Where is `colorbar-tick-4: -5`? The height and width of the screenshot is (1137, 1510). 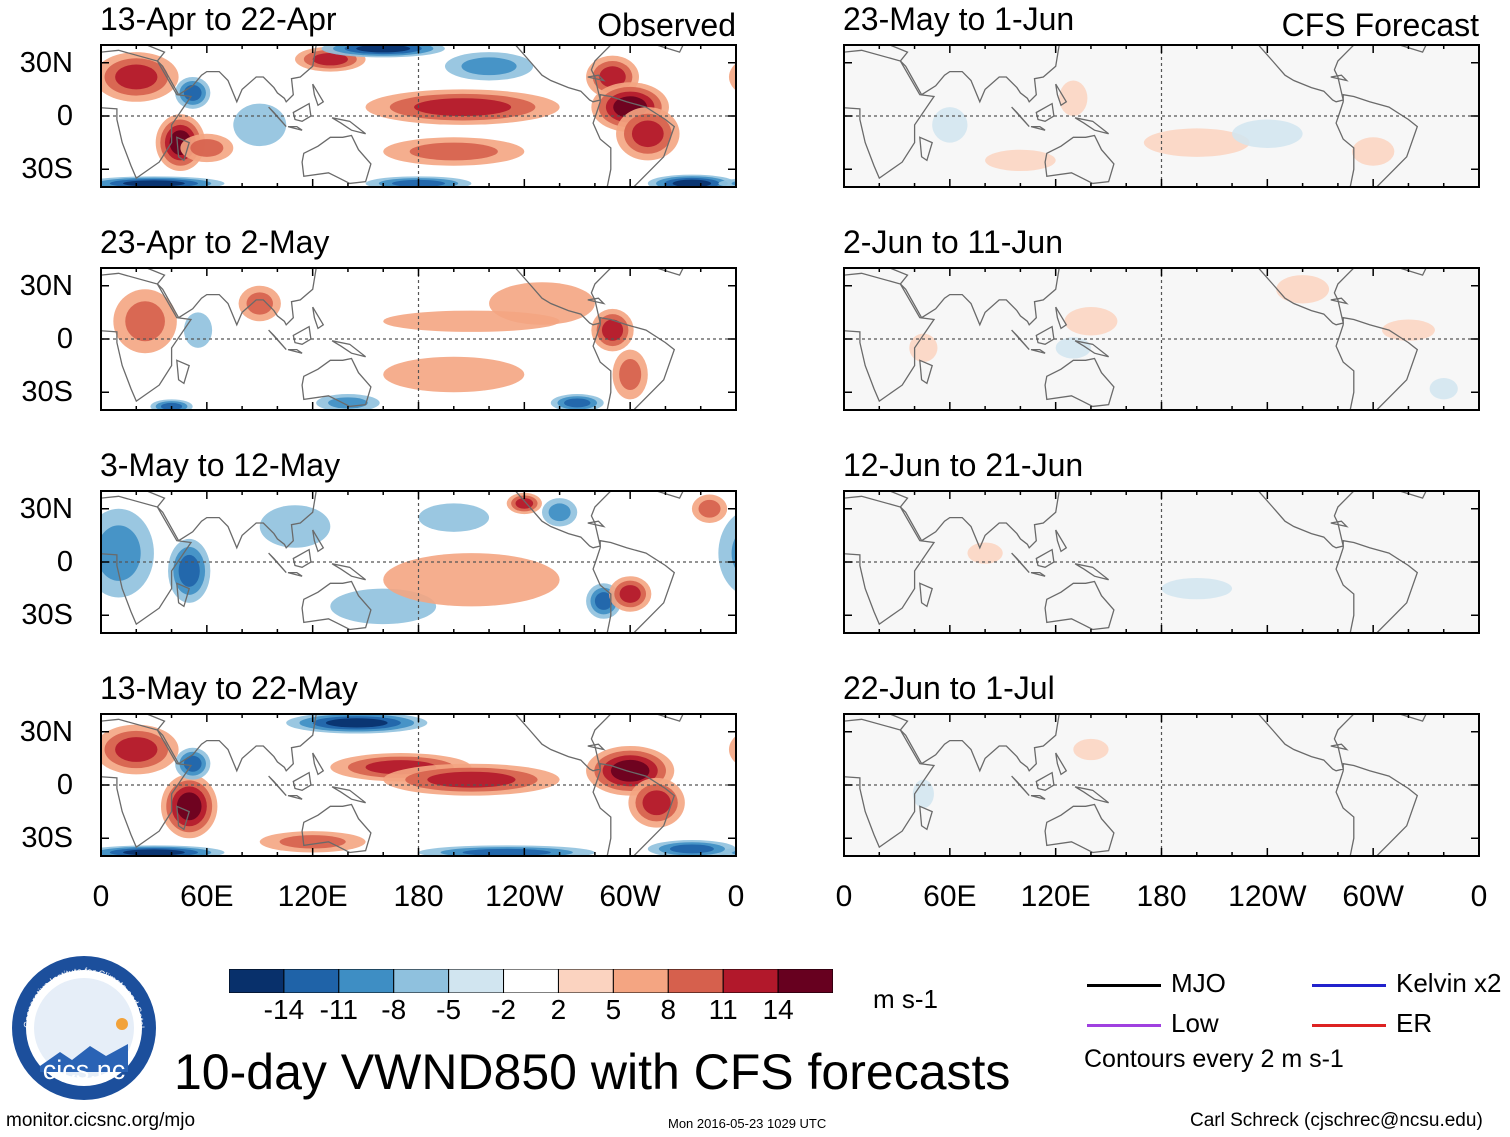 colorbar-tick-4: -5 is located at coordinates (449, 1009).